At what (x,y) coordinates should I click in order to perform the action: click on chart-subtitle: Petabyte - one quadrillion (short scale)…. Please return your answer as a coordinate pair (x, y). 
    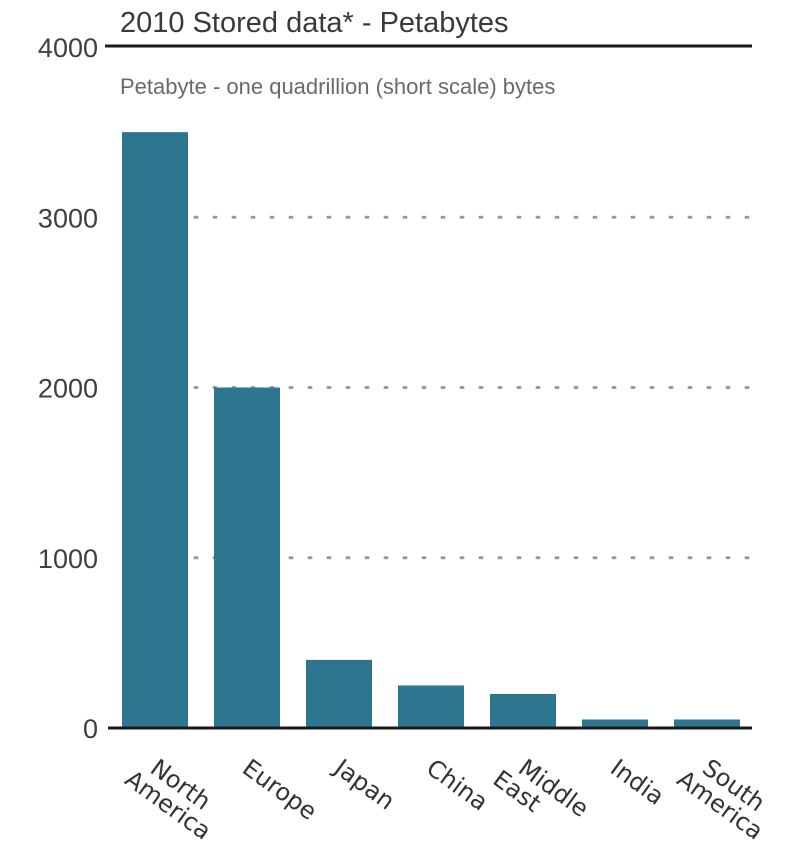
    Looking at the image, I should click on (337, 86).